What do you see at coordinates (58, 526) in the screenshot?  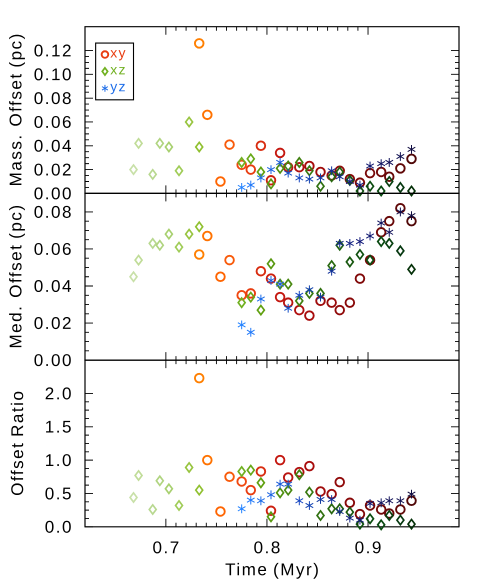 I see `y-tick-label: 0.0` at bounding box center [58, 526].